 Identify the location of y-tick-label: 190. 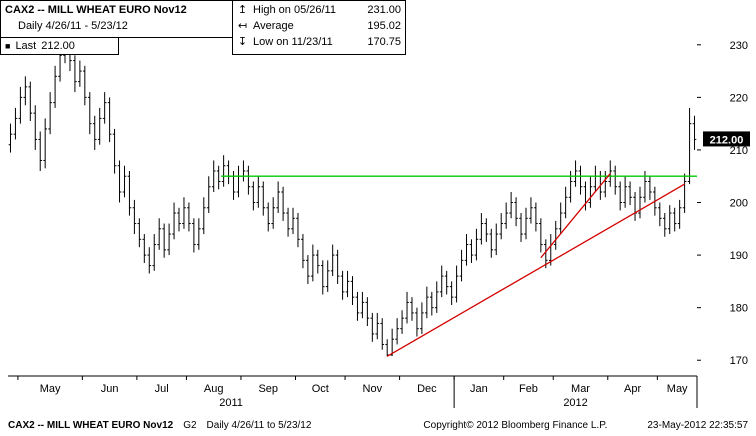
(739, 256).